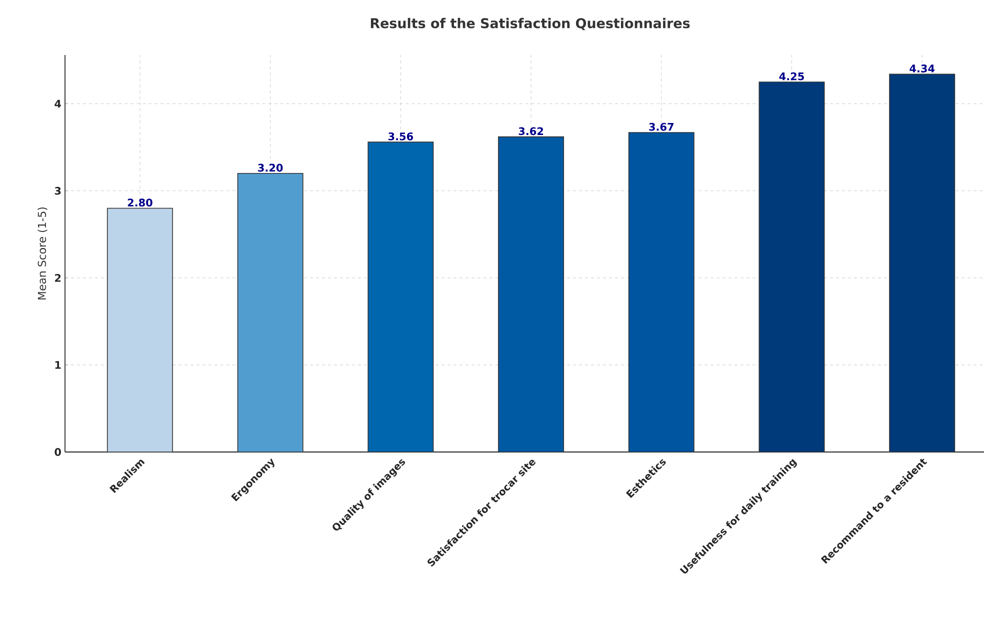 The image size is (984, 631). What do you see at coordinates (401, 136) in the screenshot?
I see `data-label: 3.56` at bounding box center [401, 136].